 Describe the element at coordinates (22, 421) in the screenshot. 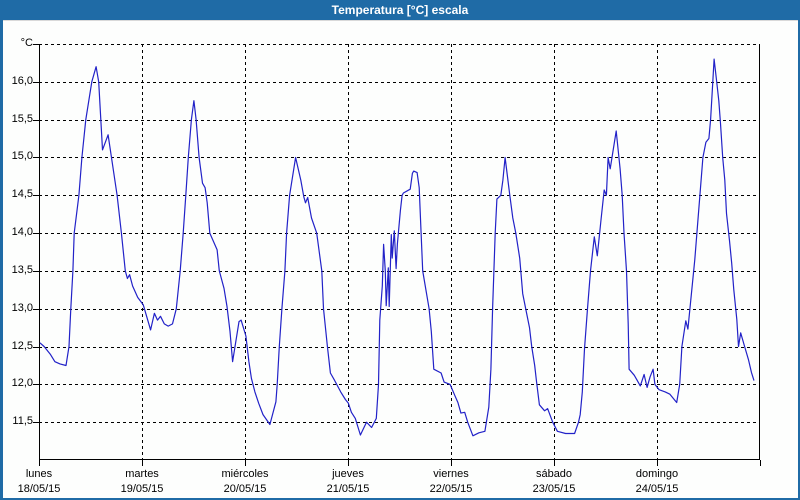

I see `y-tick-label: 11,5` at that location.